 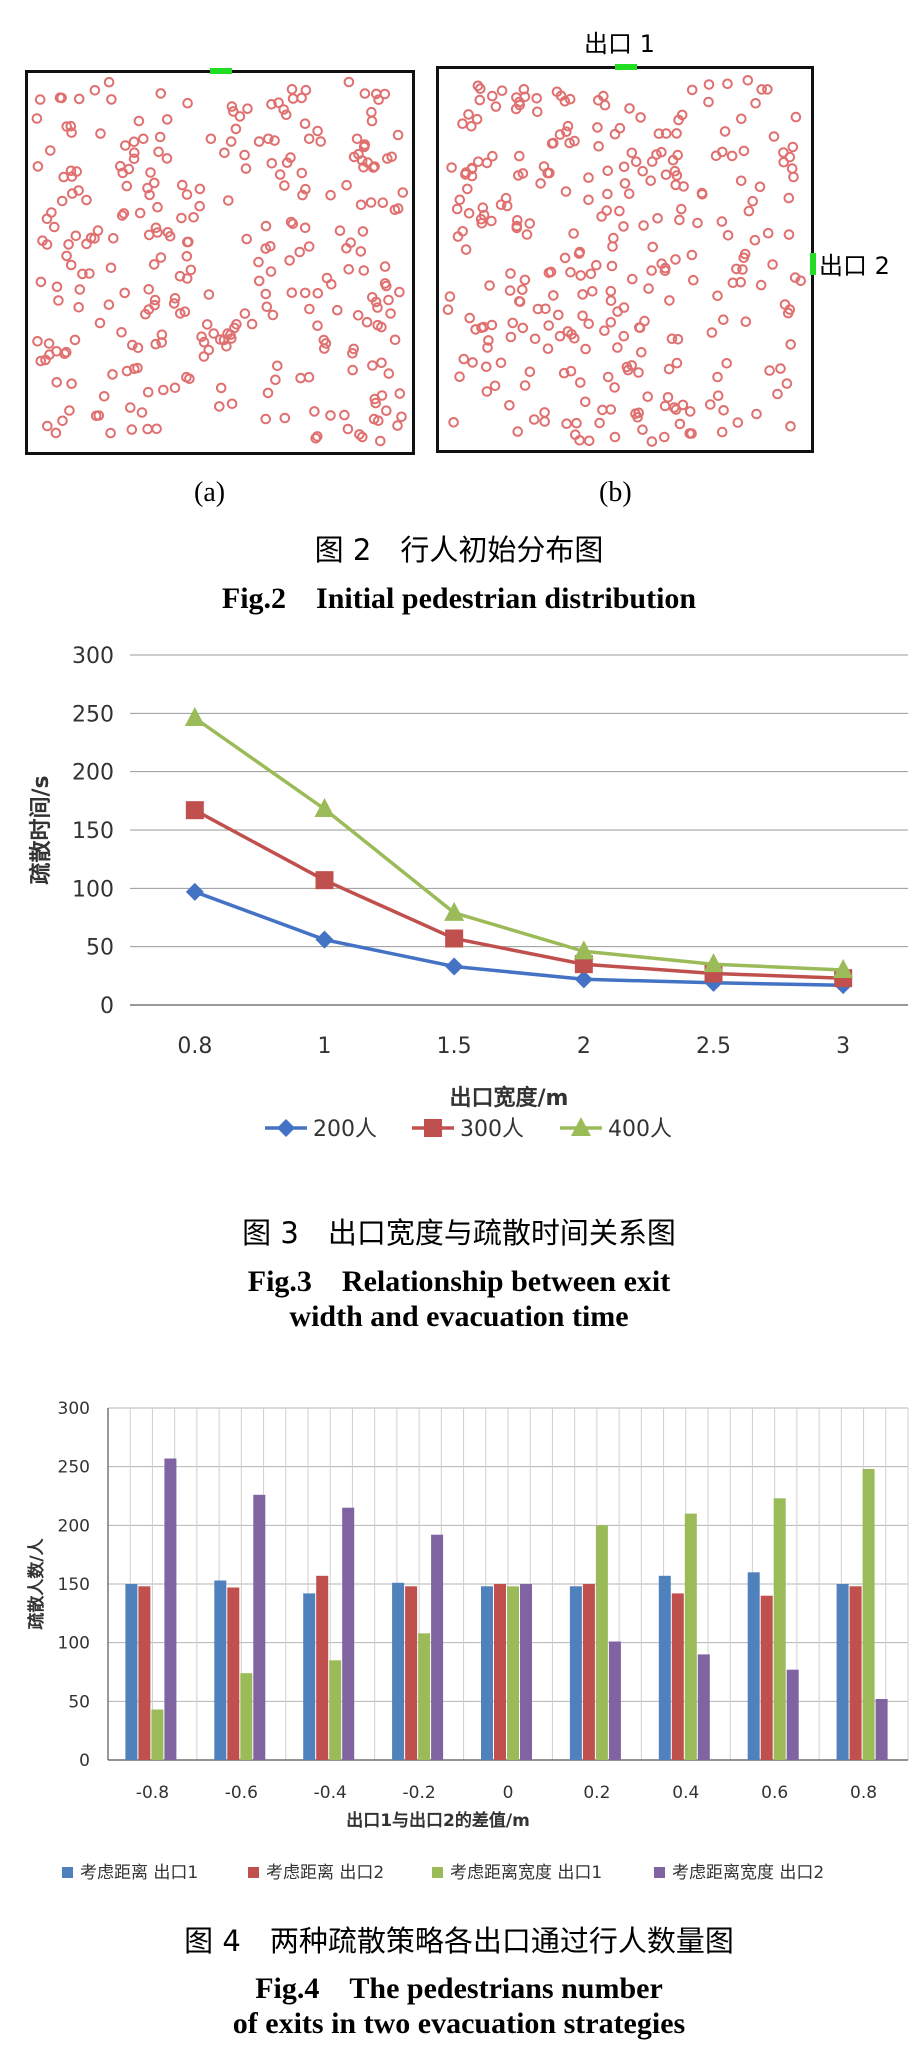 I want to click on y-tick-label: 250, so click(x=93, y=714).